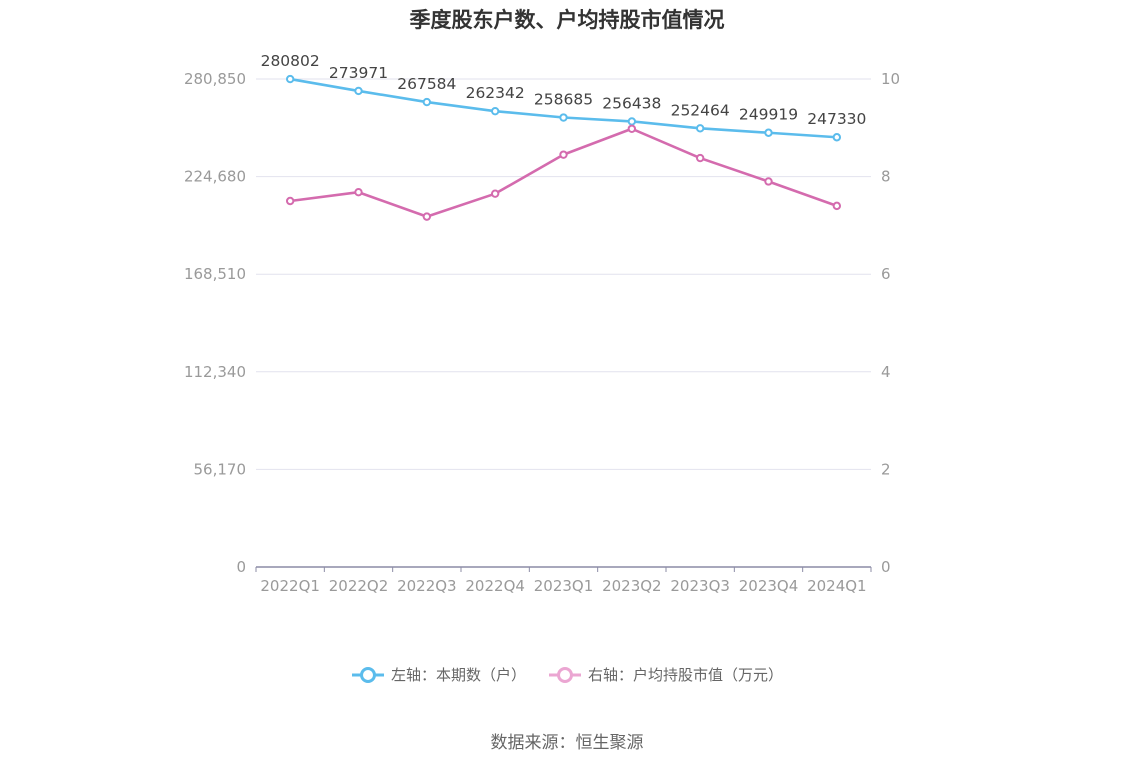 This screenshot has height=766, width=1134. Describe the element at coordinates (215, 372) in the screenshot. I see `left-tick-label: 112,340` at that location.